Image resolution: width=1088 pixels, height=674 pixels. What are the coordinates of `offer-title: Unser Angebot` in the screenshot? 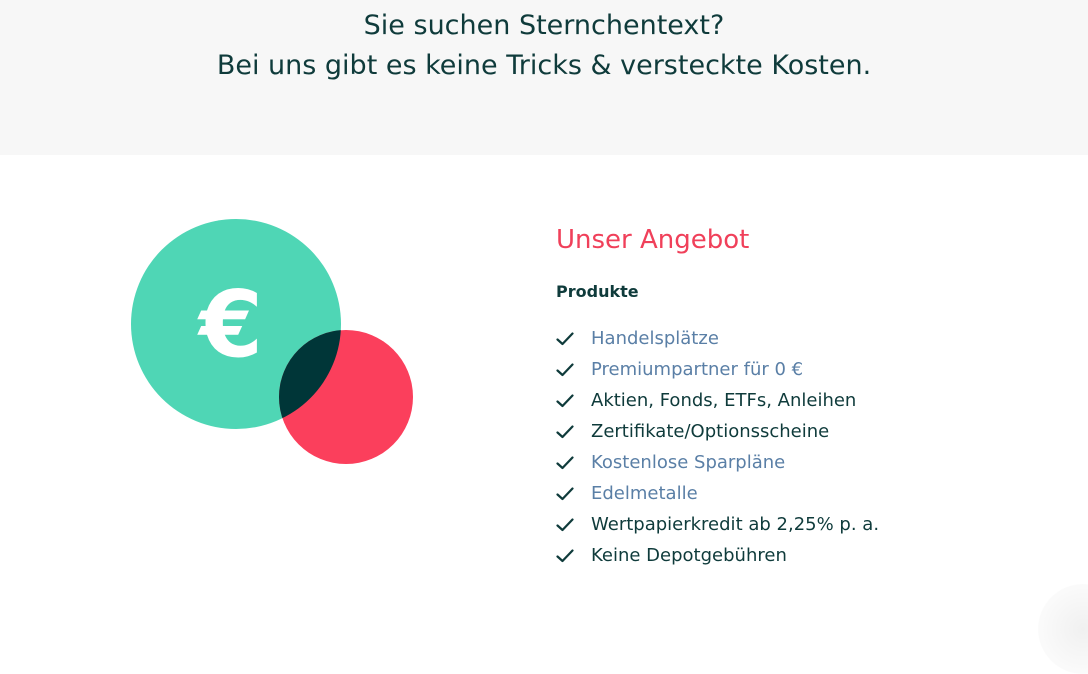 It's located at (806, 240).